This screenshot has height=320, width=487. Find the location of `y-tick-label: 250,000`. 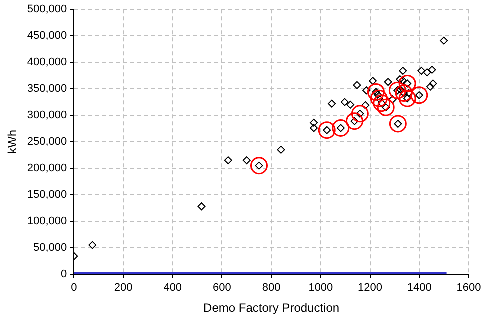

y-tick-label: 250,000 is located at coordinates (47, 142).